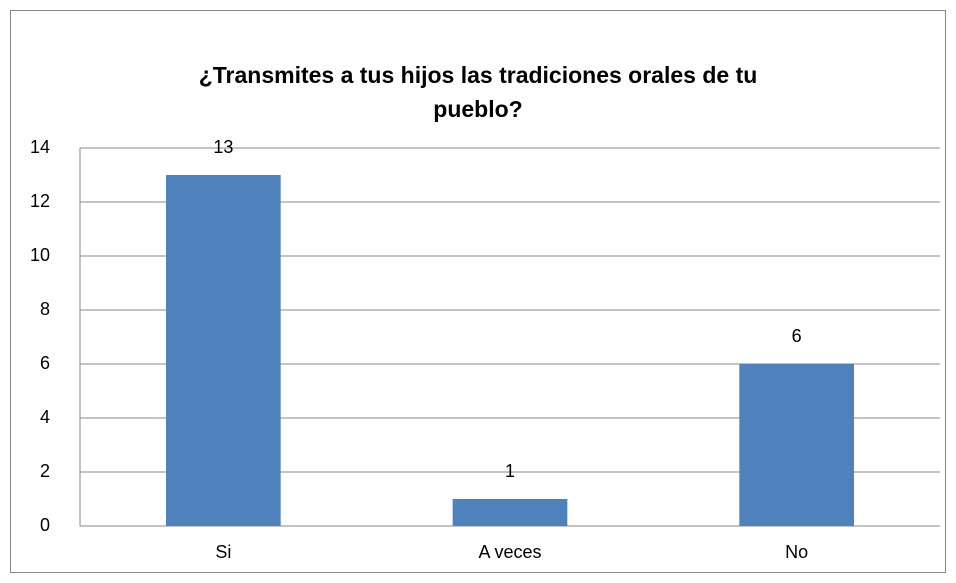 This screenshot has width=956, height=583. What do you see at coordinates (45, 417) in the screenshot?
I see `y-tick-label: 4` at bounding box center [45, 417].